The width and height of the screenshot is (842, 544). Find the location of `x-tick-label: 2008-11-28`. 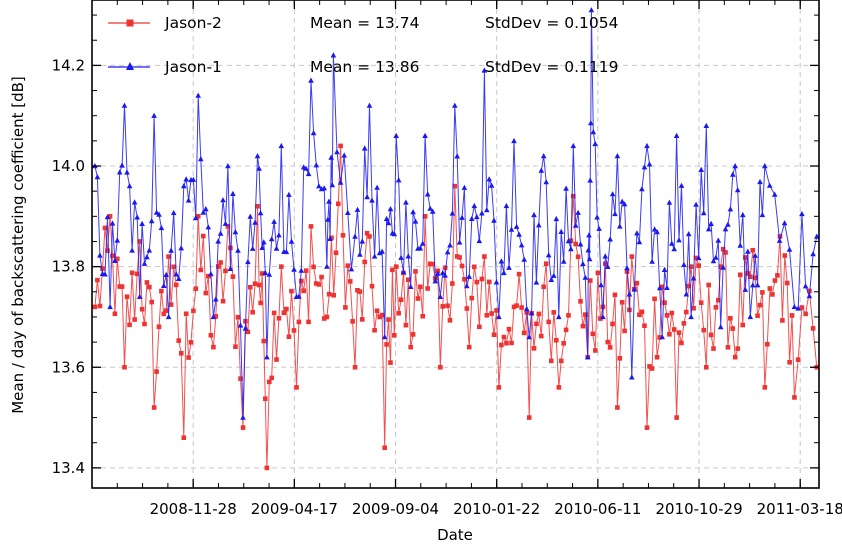

x-tick-label: 2008-11-28 is located at coordinates (193, 509).